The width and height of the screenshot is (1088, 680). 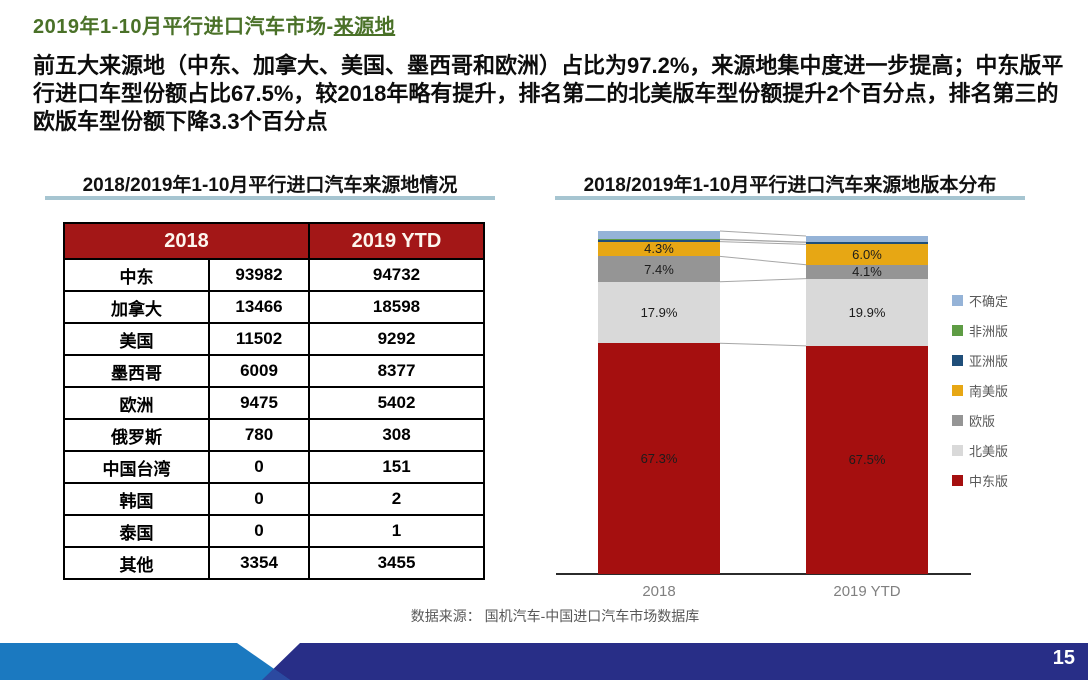 I want to click on segment-percent-label: 4.3%, so click(x=659, y=249).